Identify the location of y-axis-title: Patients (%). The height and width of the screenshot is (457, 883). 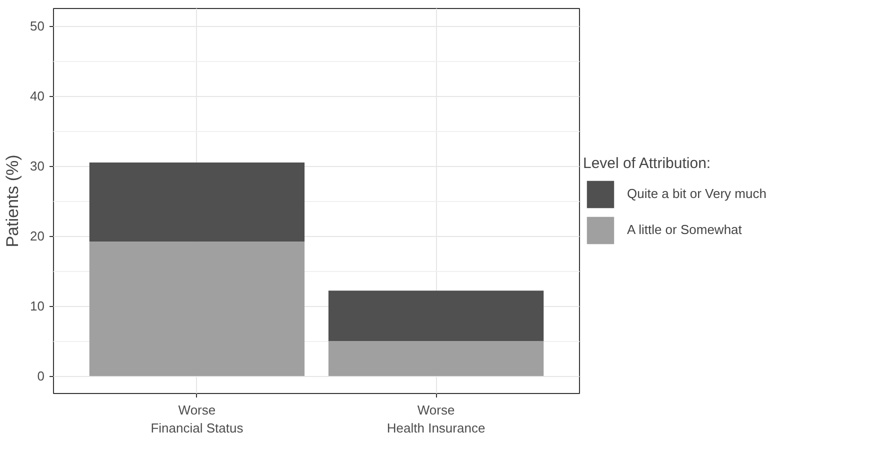
(12, 201).